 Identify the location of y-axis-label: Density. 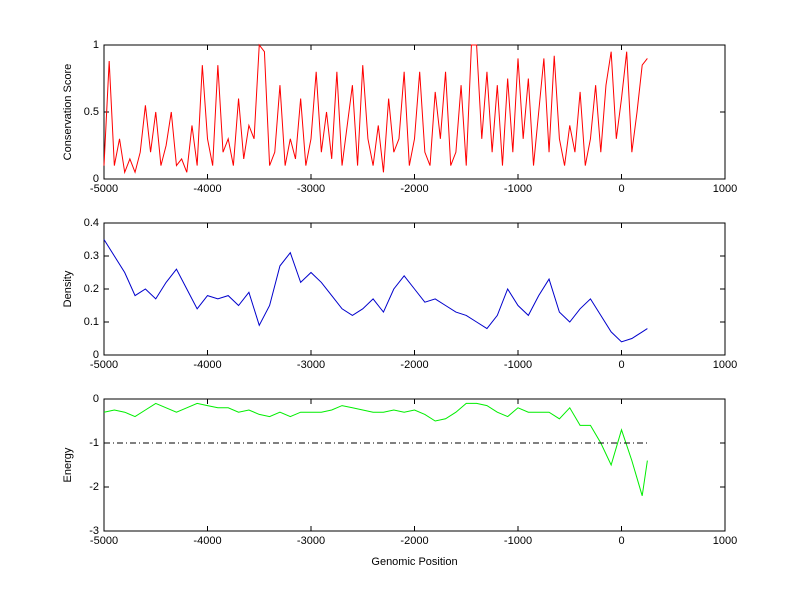
(68, 288).